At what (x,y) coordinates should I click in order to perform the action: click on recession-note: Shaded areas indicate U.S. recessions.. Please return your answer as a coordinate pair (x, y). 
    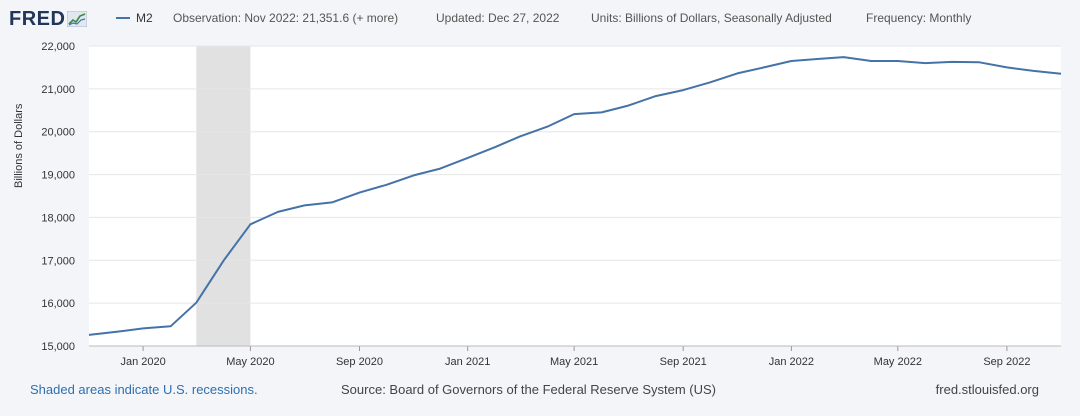
    Looking at the image, I should click on (144, 389).